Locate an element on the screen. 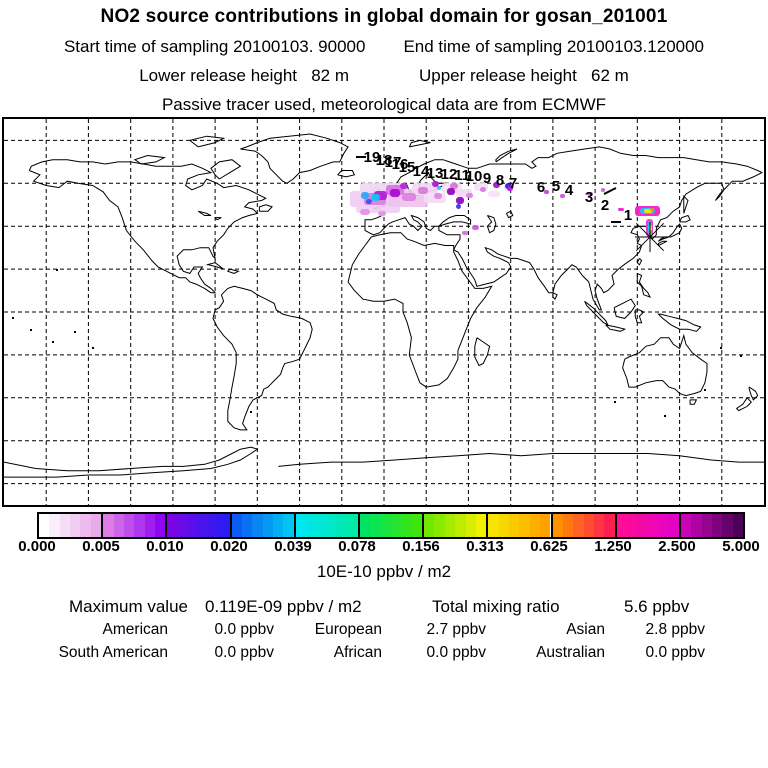 The height and width of the screenshot is (768, 768). colorbar-tick-label: 0.000 is located at coordinates (37, 546).